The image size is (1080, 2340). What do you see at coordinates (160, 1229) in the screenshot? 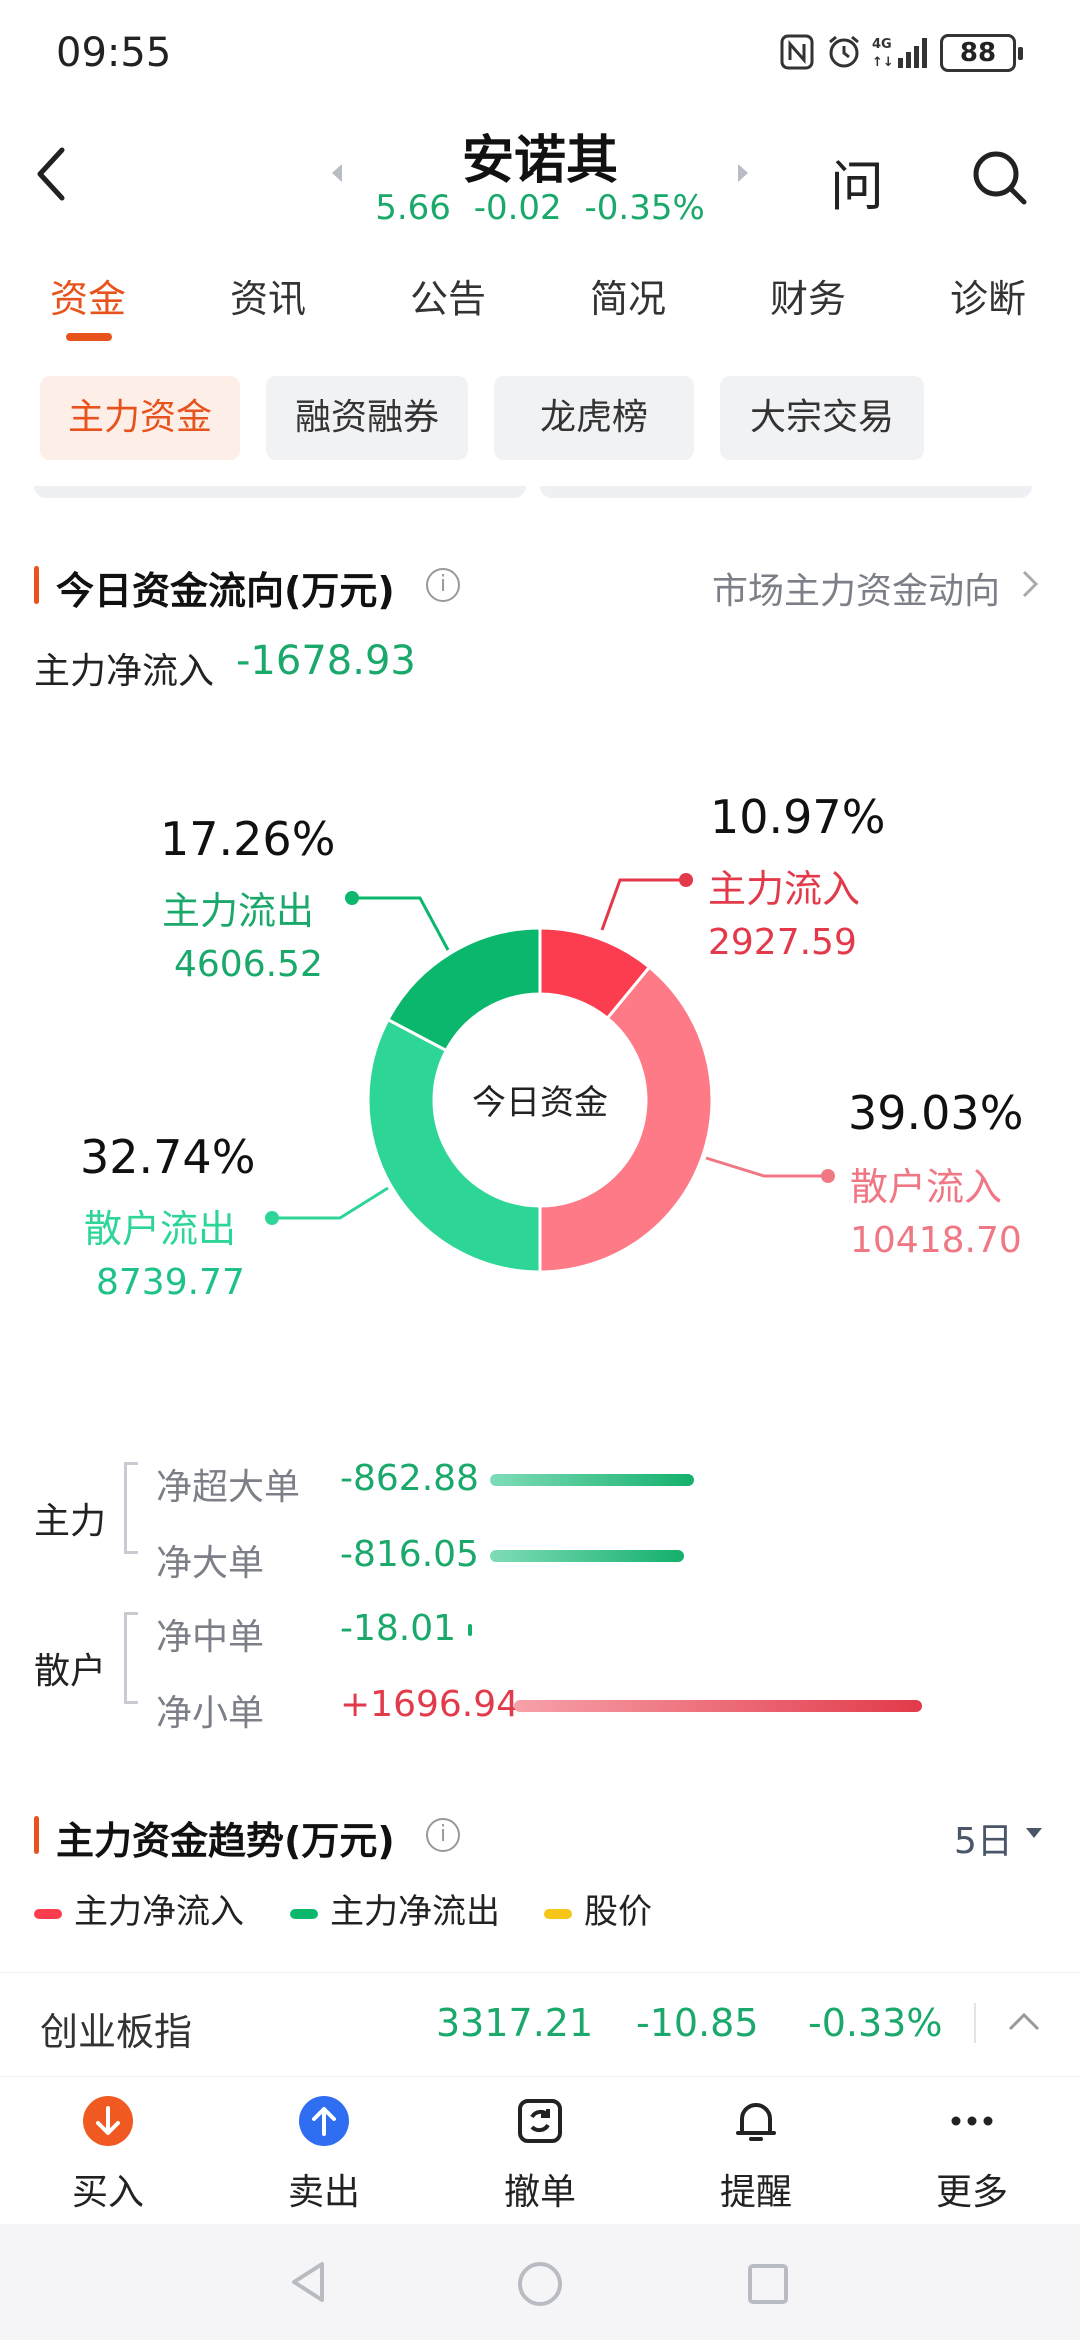
I see `retail-outflow-label: 散户流出` at bounding box center [160, 1229].